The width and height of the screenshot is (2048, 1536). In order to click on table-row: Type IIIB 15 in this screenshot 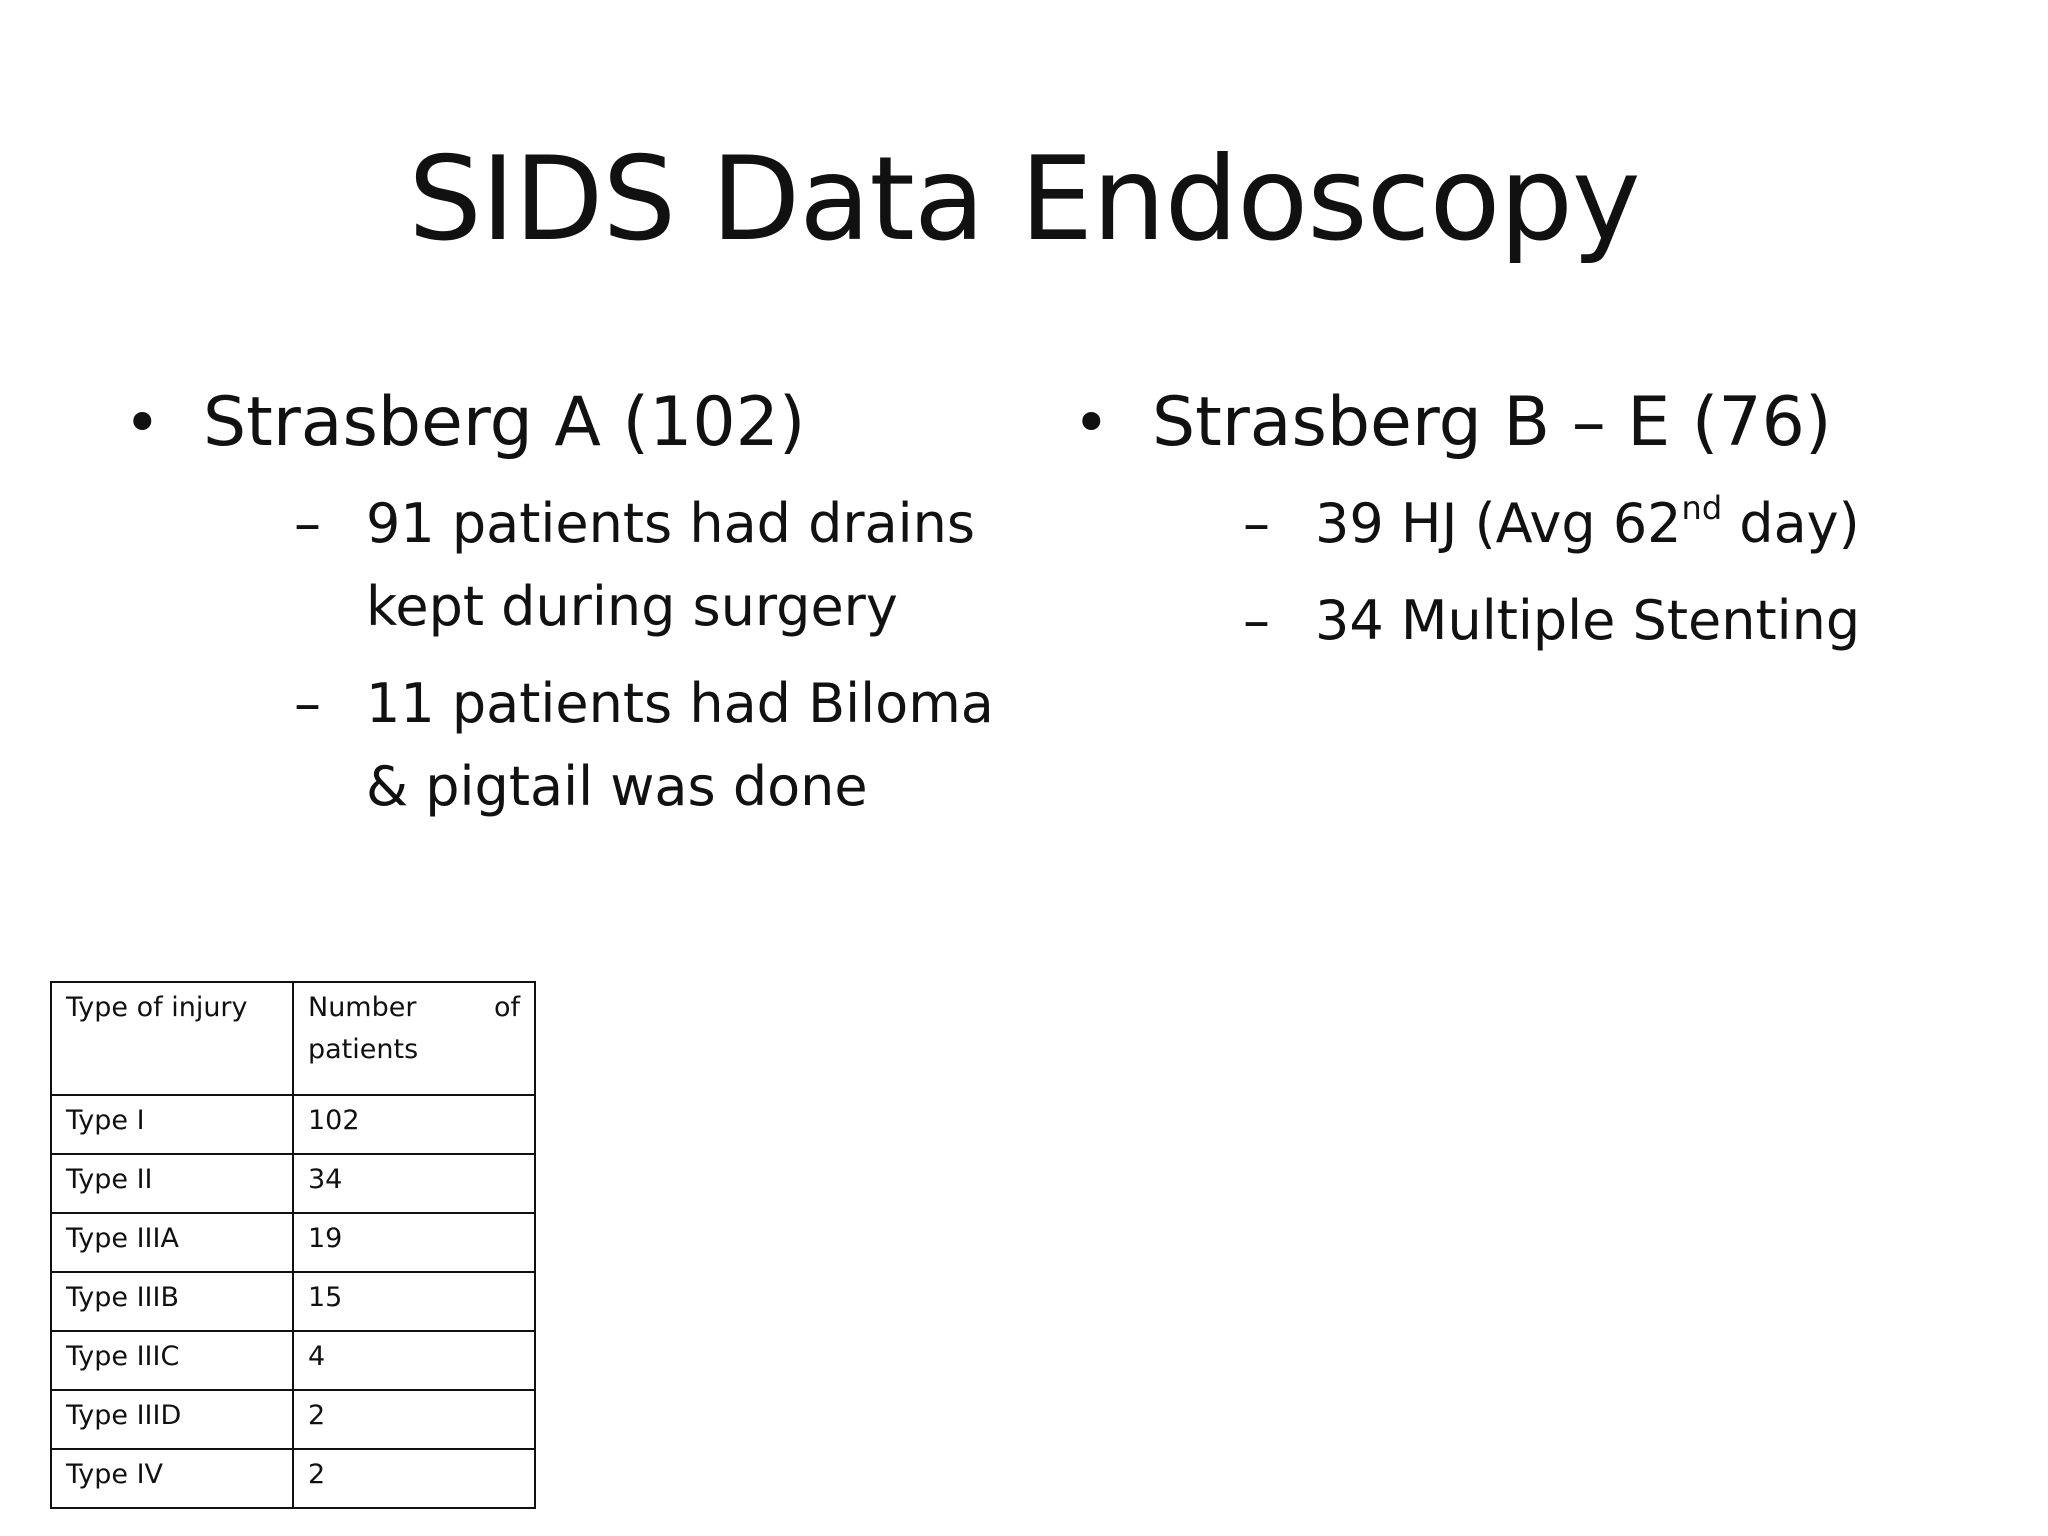, I will do `click(293, 1301)`.